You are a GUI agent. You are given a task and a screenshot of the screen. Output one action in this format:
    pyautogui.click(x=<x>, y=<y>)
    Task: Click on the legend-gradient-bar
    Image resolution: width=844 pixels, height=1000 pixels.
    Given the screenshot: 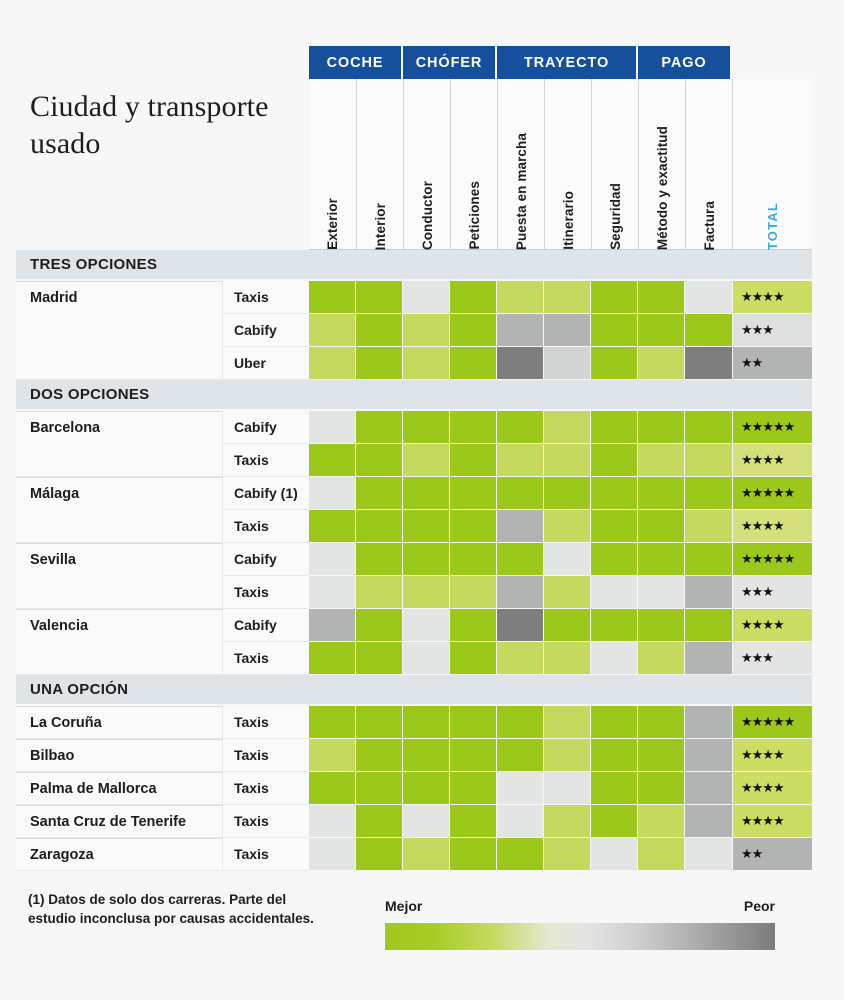 What is the action you would take?
    pyautogui.click(x=580, y=936)
    